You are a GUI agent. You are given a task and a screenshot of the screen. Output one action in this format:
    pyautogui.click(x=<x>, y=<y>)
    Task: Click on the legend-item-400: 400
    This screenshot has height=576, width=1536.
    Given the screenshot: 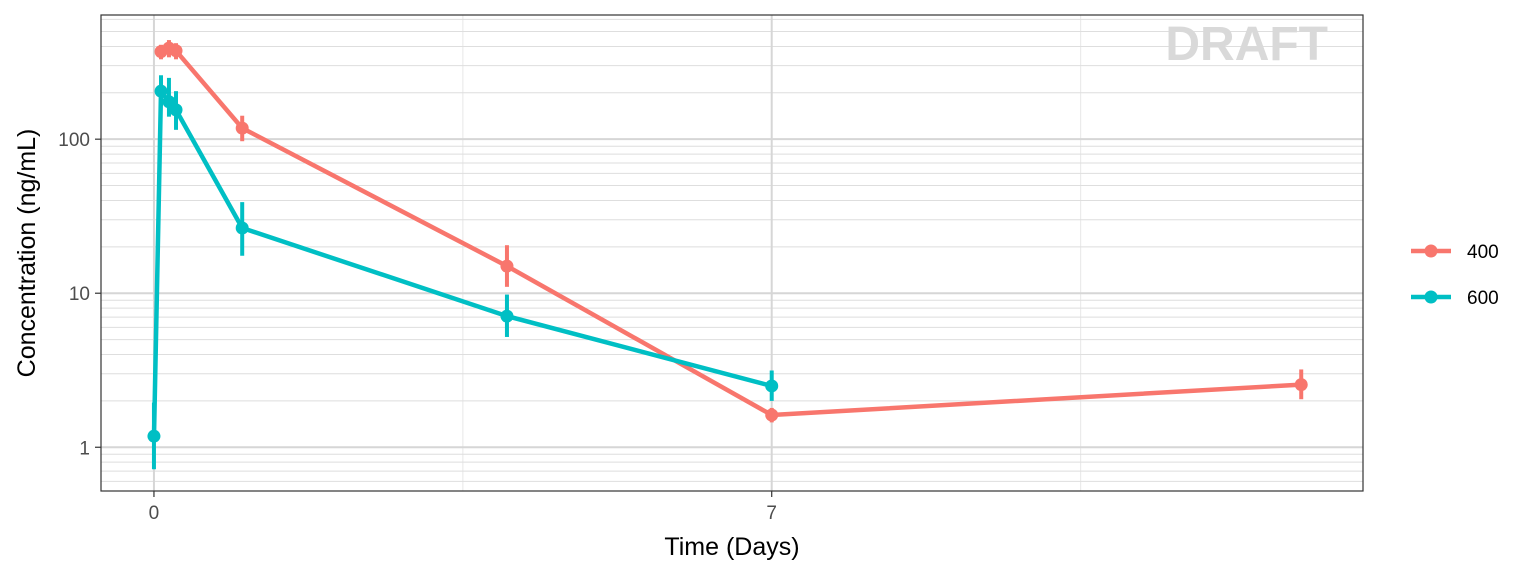 What is the action you would take?
    pyautogui.click(x=1455, y=252)
    